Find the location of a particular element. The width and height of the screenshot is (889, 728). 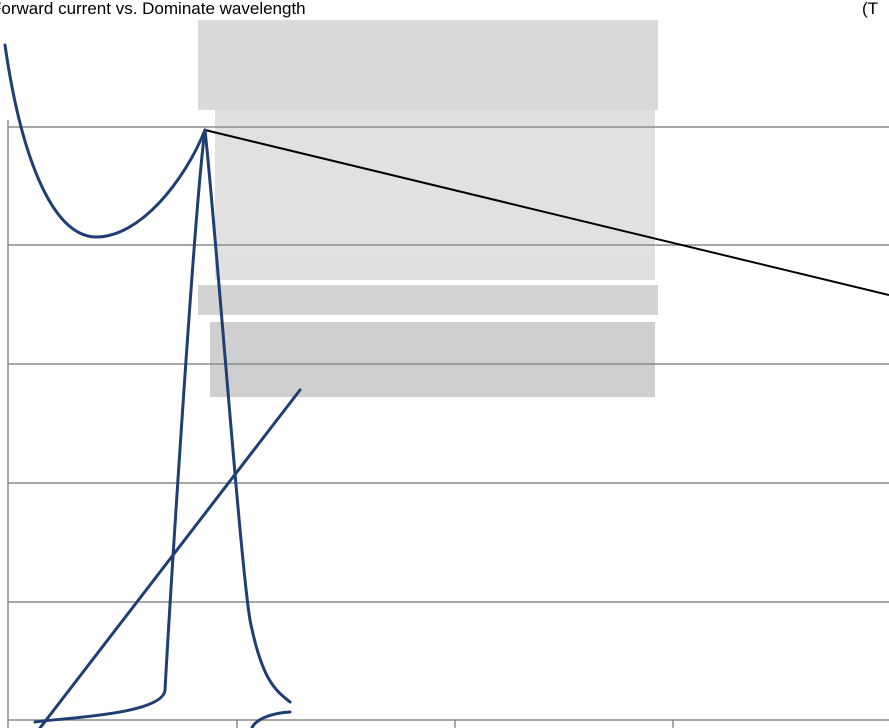

figure-condition: (T is located at coordinates (870, 9).